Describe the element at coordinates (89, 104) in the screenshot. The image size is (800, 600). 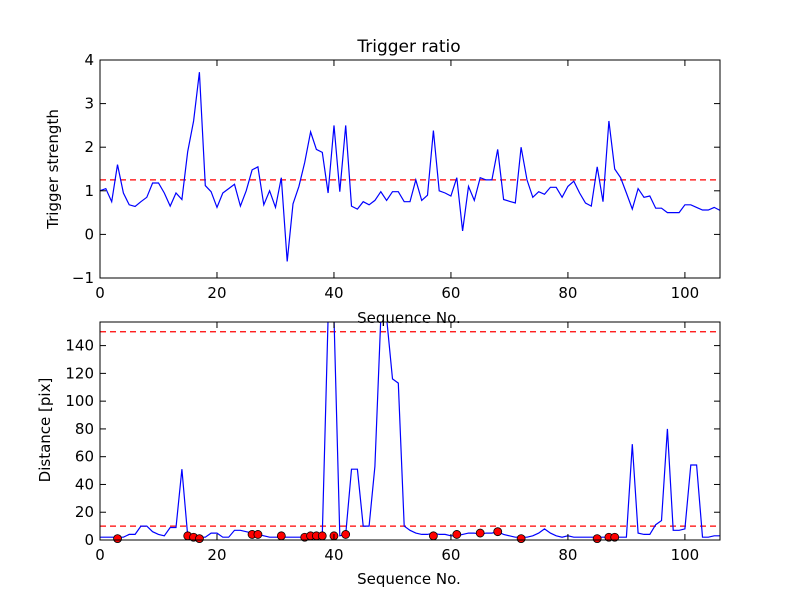
I see `y-tick-label: 3` at that location.